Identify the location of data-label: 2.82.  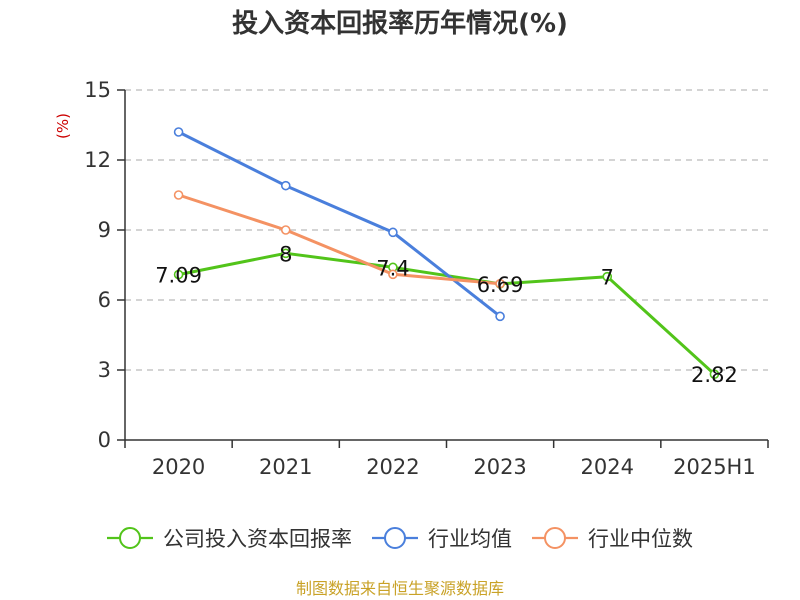
(714, 375).